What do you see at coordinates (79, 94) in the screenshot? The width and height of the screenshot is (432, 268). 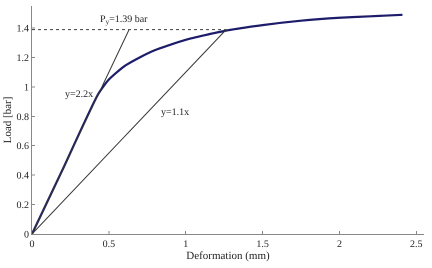 I see `annotation: y=2.2x` at bounding box center [79, 94].